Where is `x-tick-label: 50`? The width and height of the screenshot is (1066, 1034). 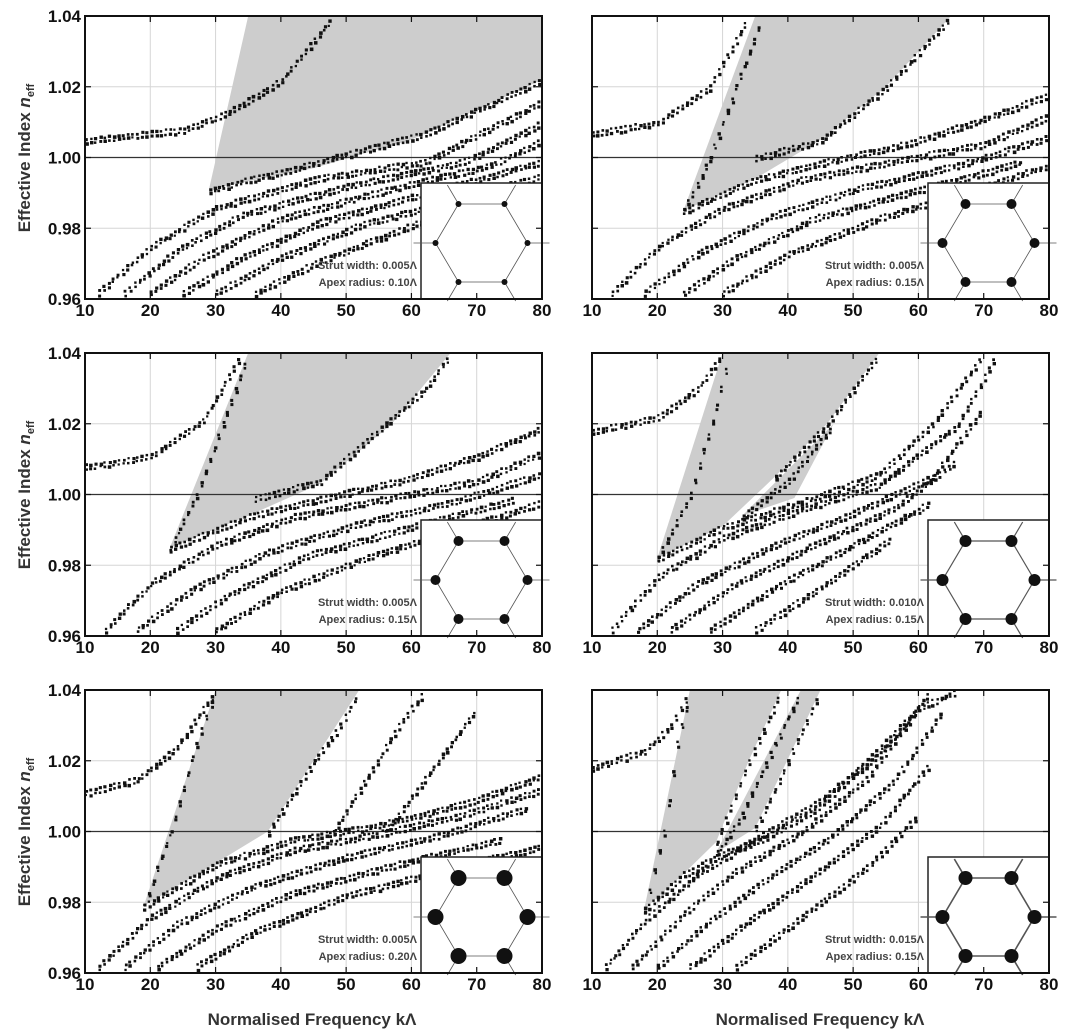
x-tick-label: 50 is located at coordinates (853, 310).